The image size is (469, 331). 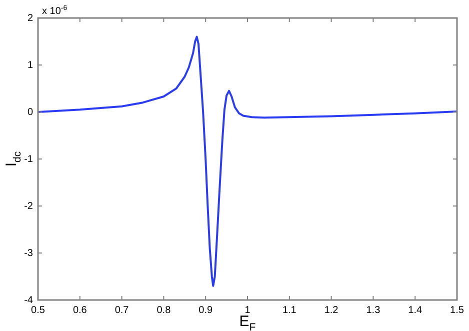 I want to click on x-tick-label: 1.4, so click(x=415, y=310).